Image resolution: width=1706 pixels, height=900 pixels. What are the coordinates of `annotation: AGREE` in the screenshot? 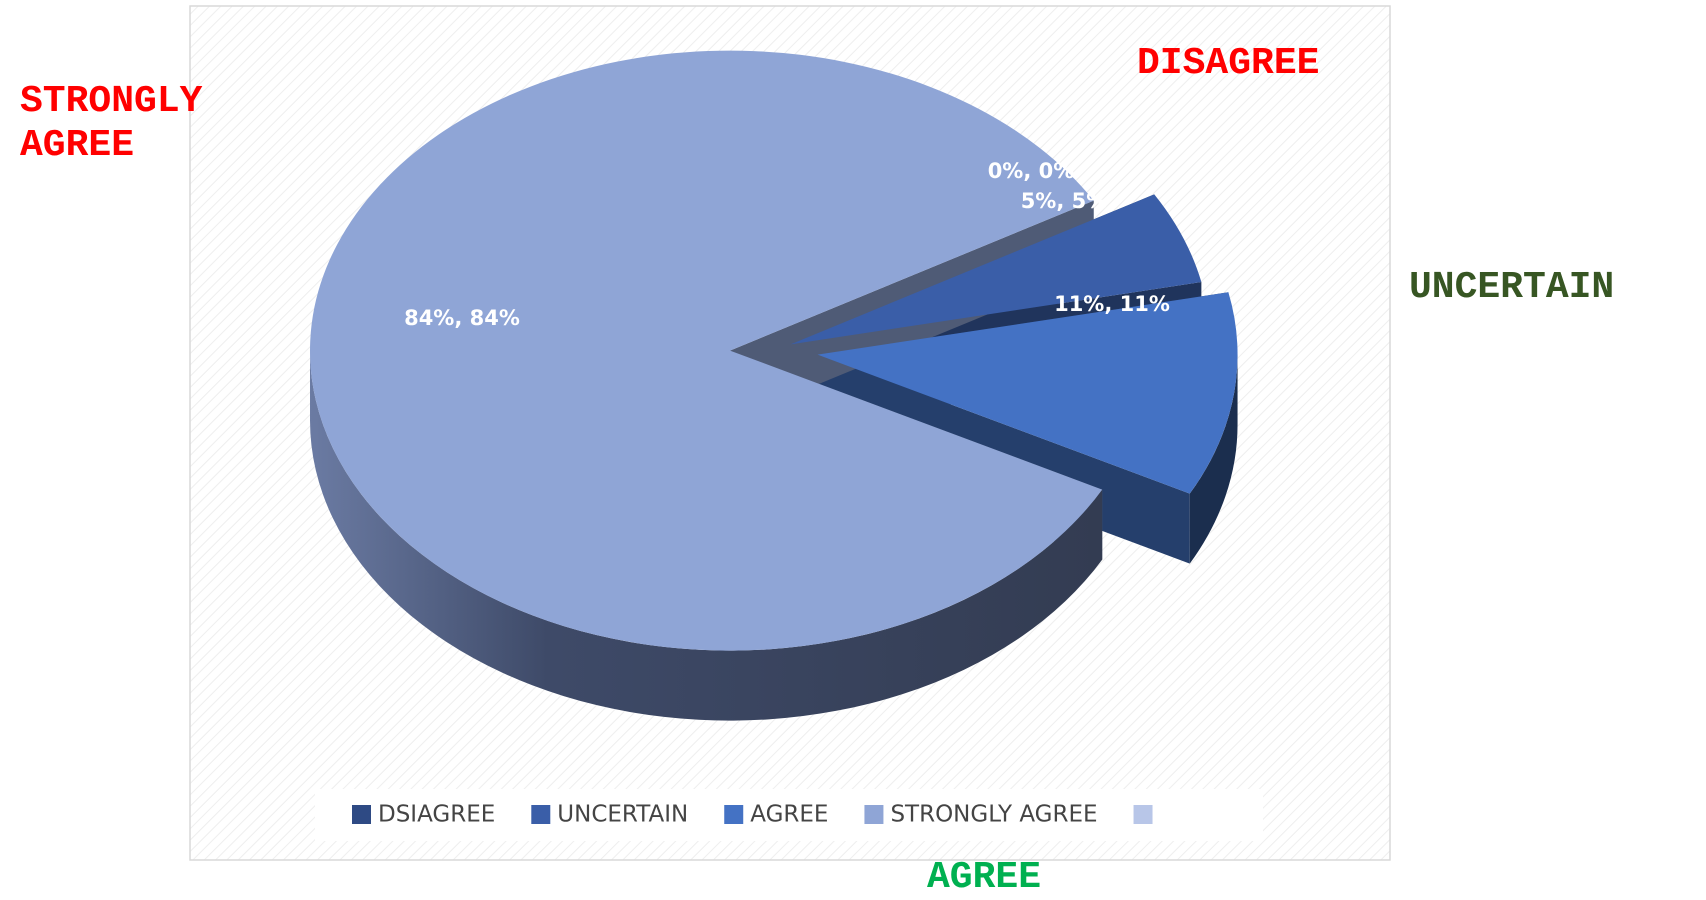 It's located at (984, 877).